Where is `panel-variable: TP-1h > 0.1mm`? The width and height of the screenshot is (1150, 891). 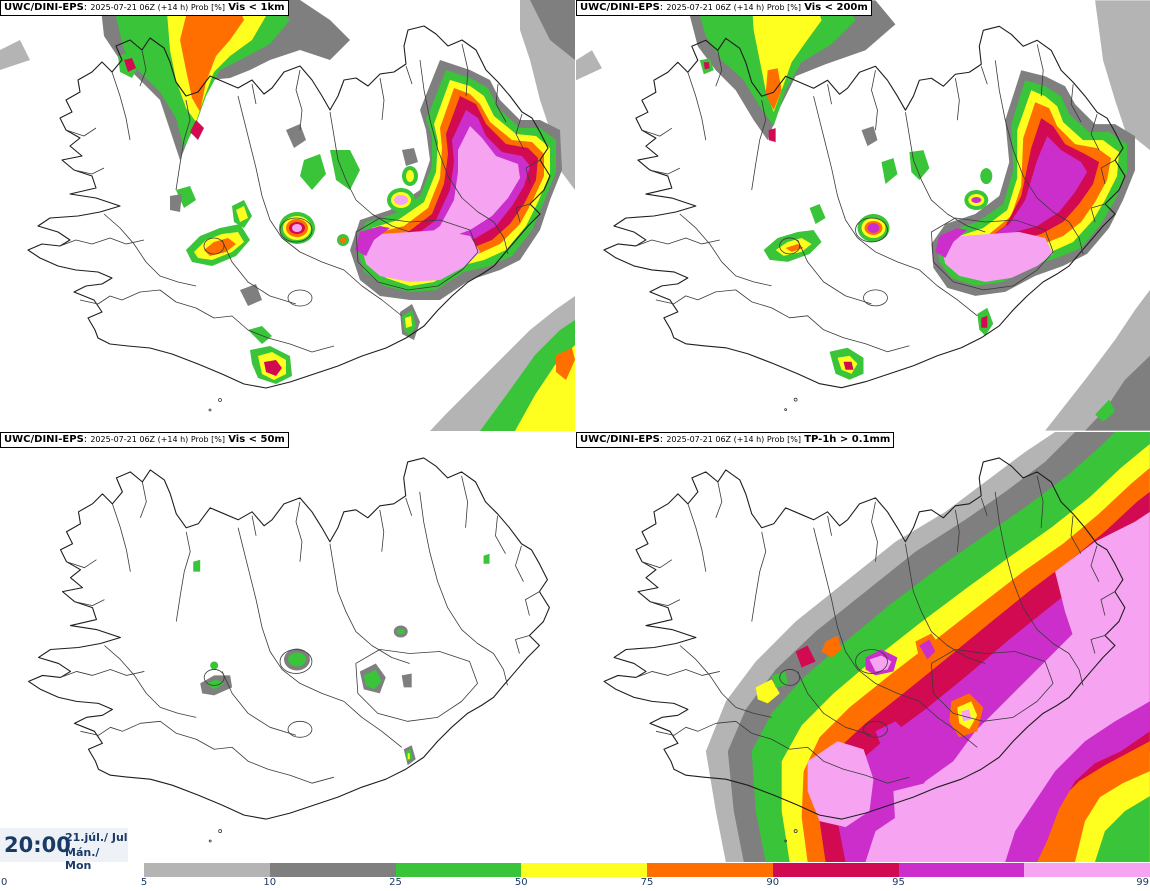 panel-variable: TP-1h > 0.1mm is located at coordinates (847, 439).